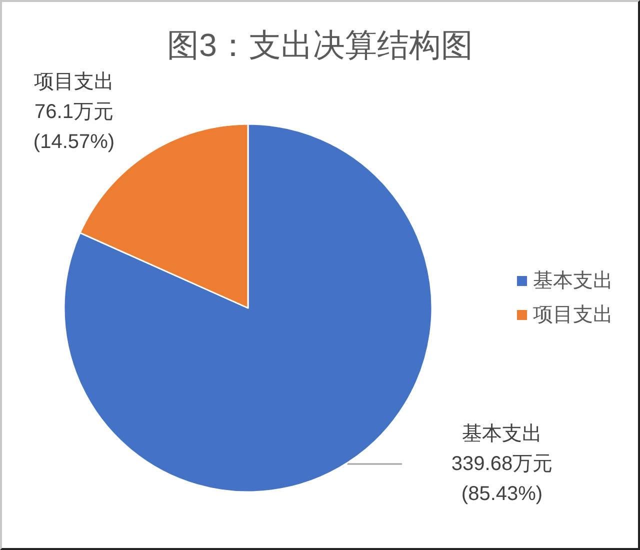 Image resolution: width=640 pixels, height=550 pixels. I want to click on chart-title: 图3：支出决算结构图, so click(320, 45).